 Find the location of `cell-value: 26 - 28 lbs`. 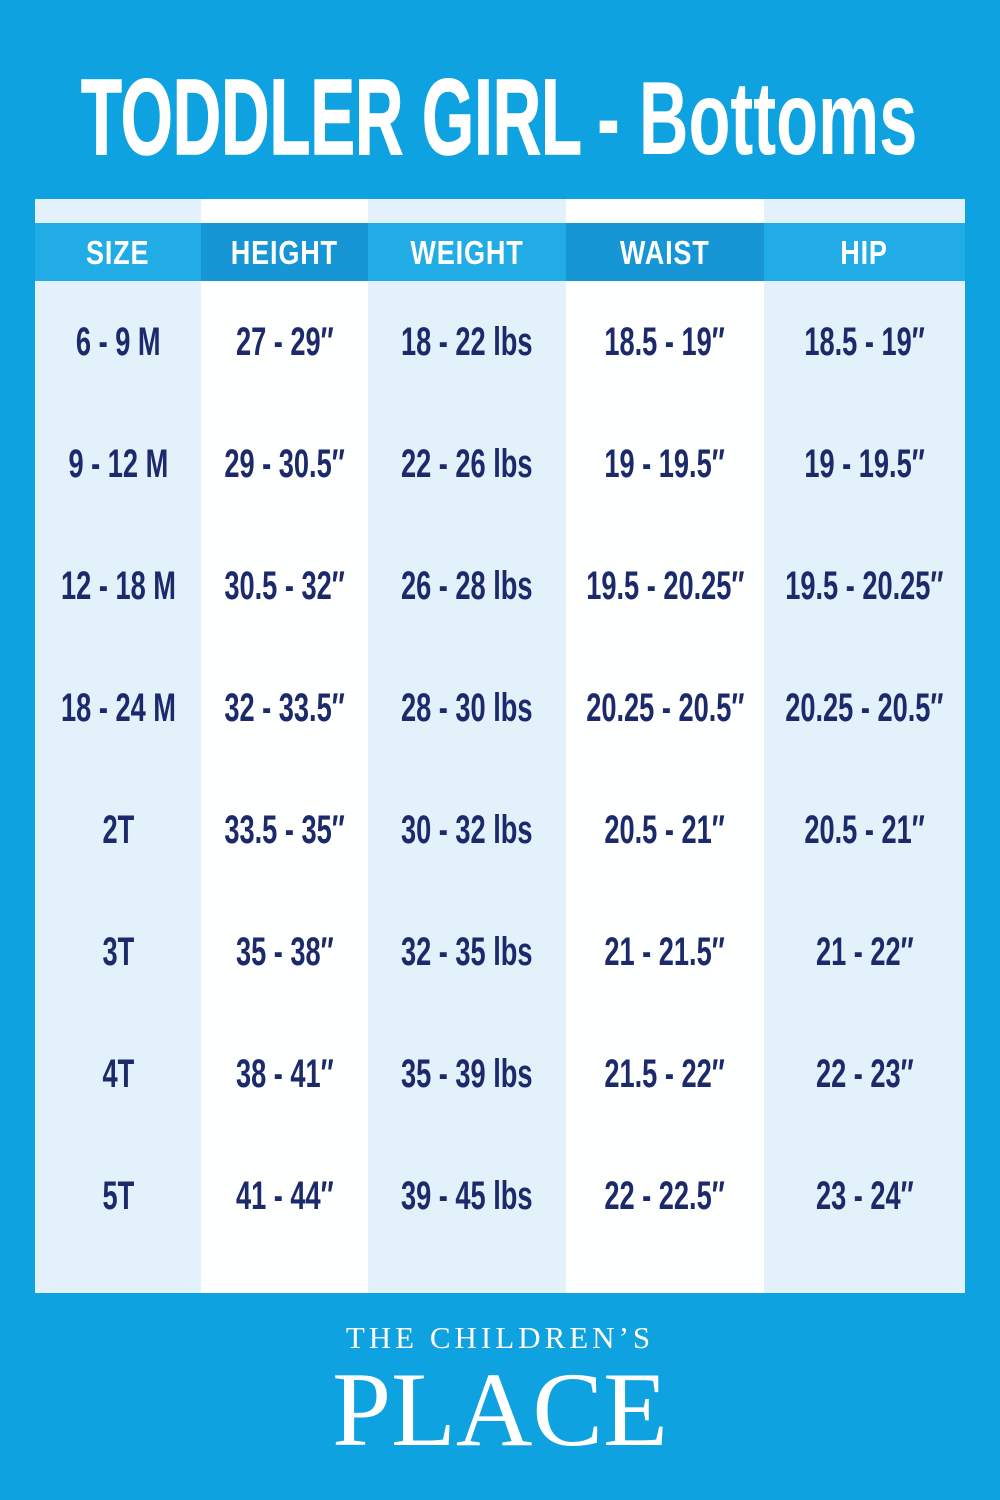

cell-value: 26 - 28 lbs is located at coordinates (467, 586).